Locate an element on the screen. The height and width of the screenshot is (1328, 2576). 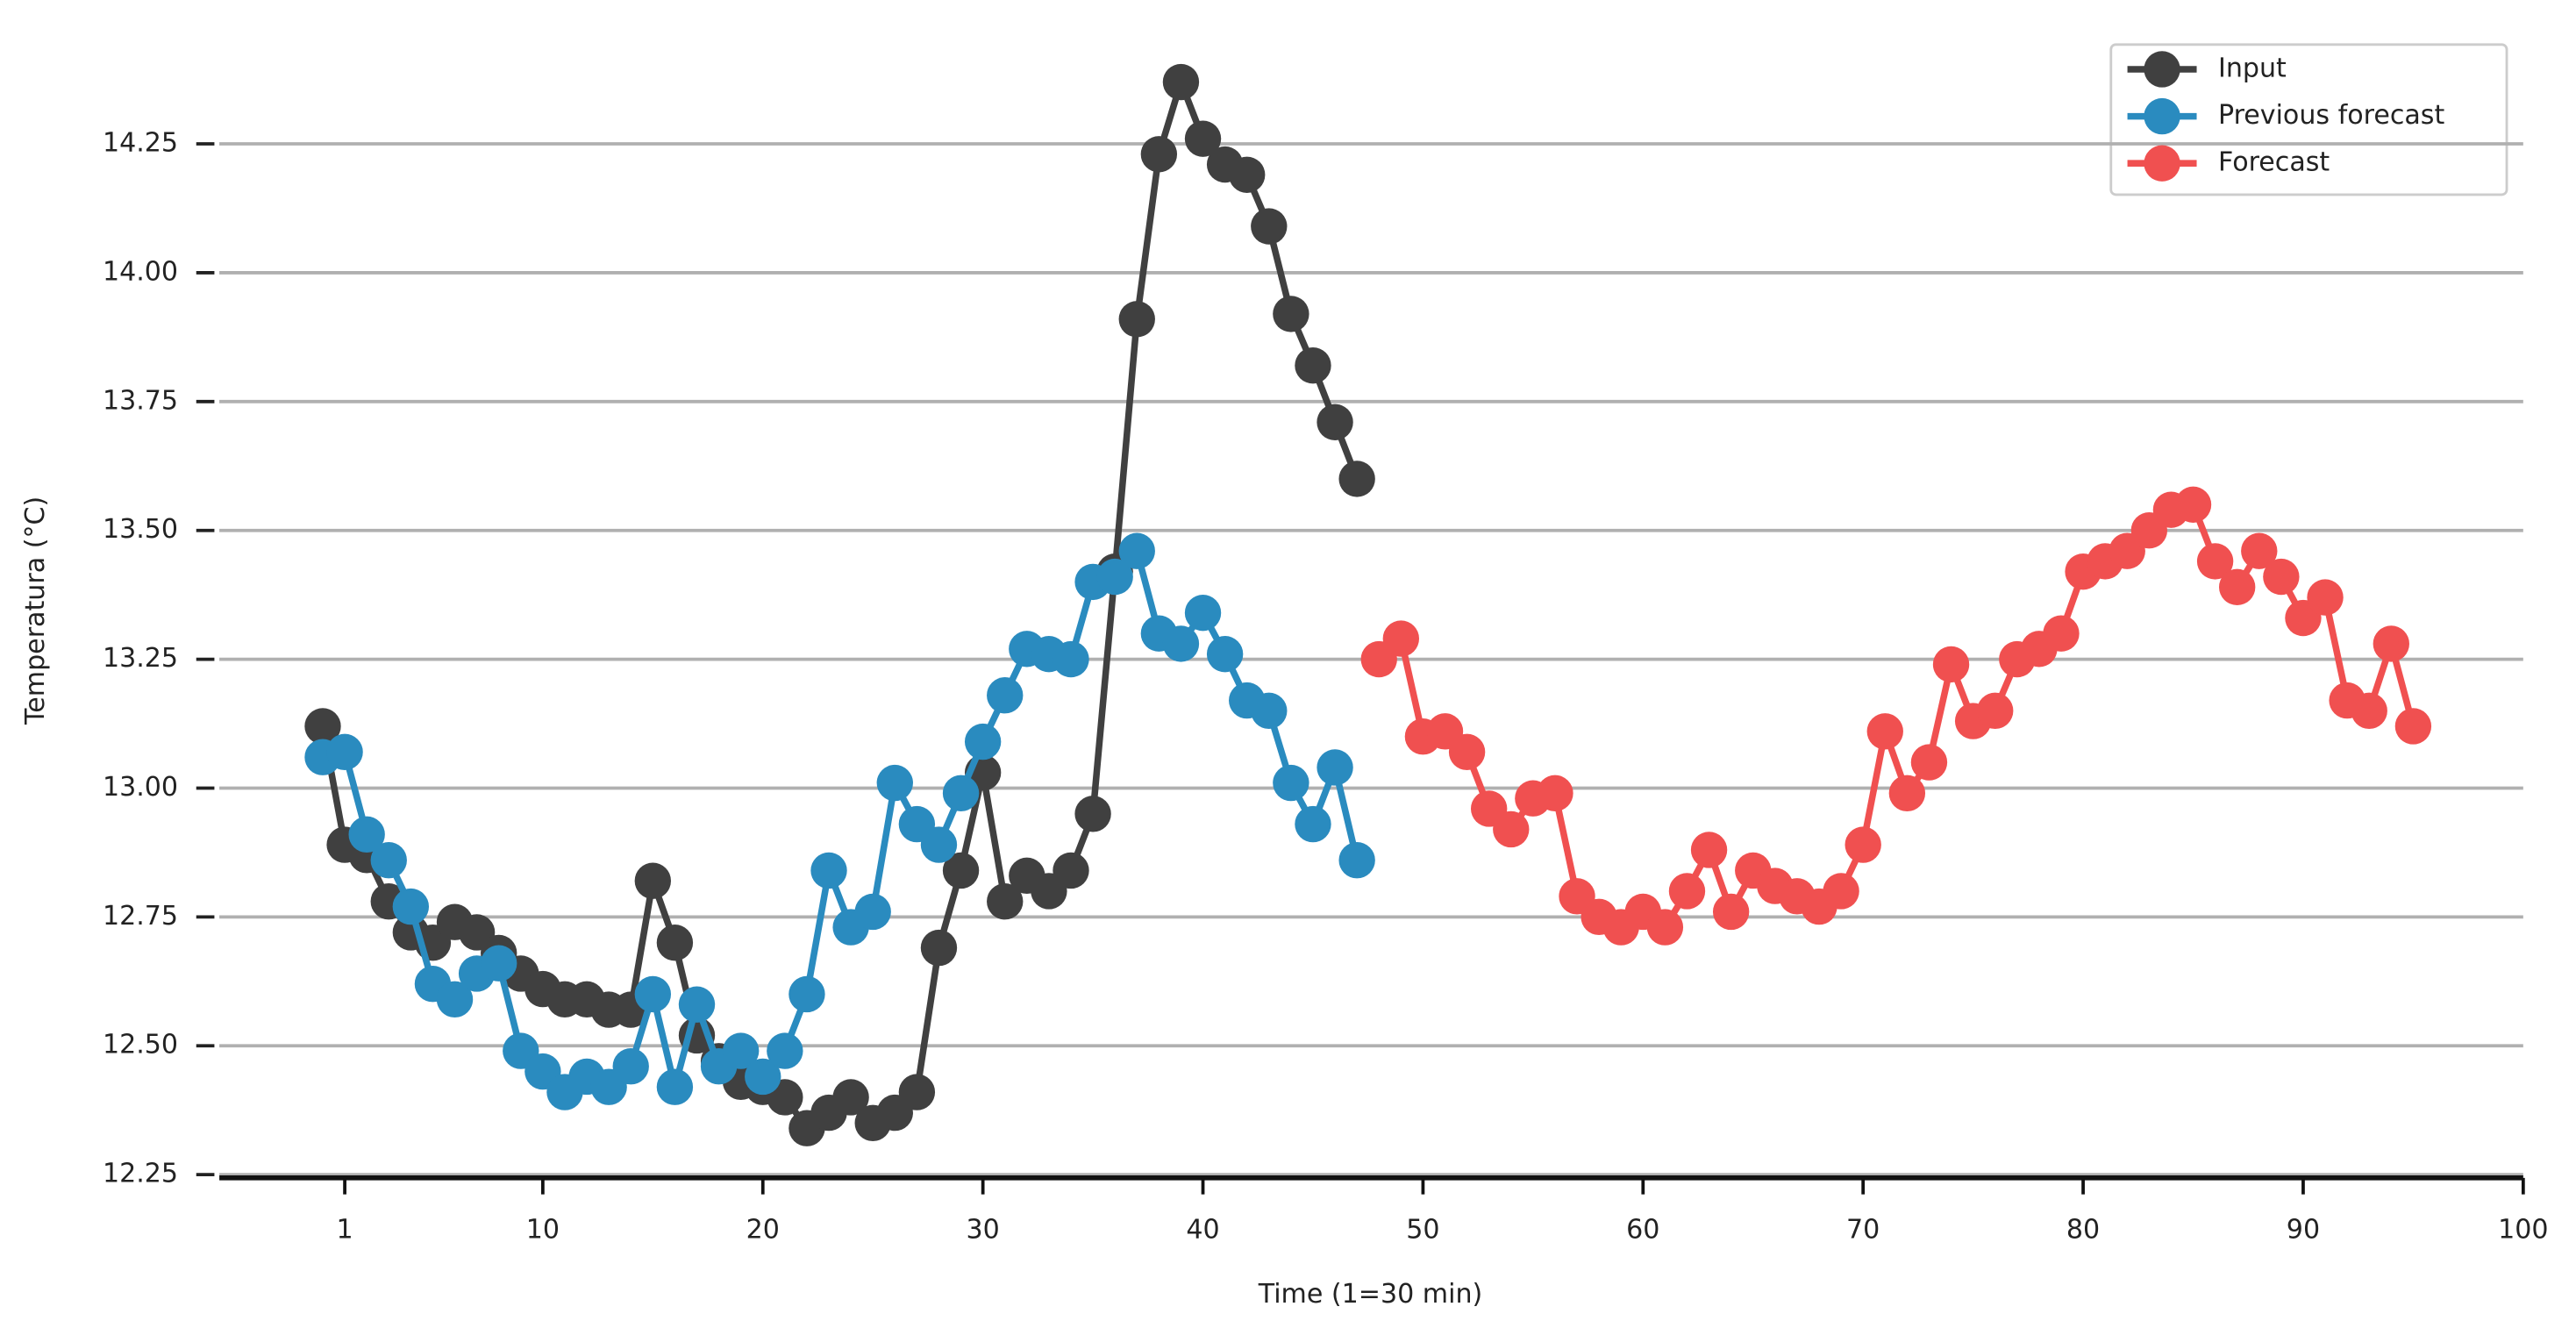
y-tick-label: 14.25 is located at coordinates (141, 143).